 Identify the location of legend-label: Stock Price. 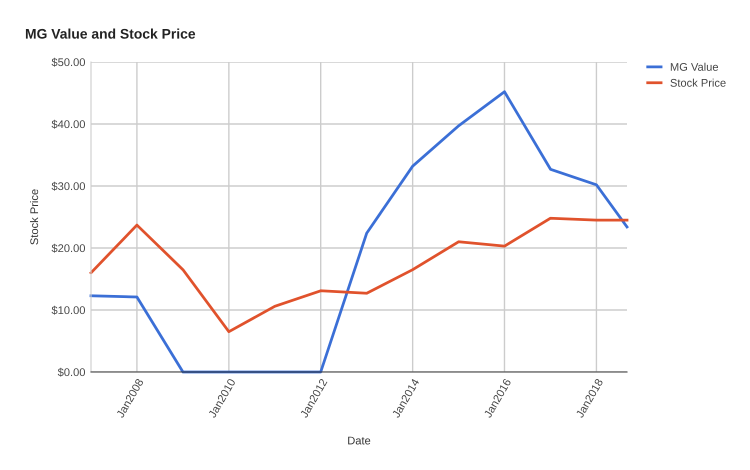
(698, 82).